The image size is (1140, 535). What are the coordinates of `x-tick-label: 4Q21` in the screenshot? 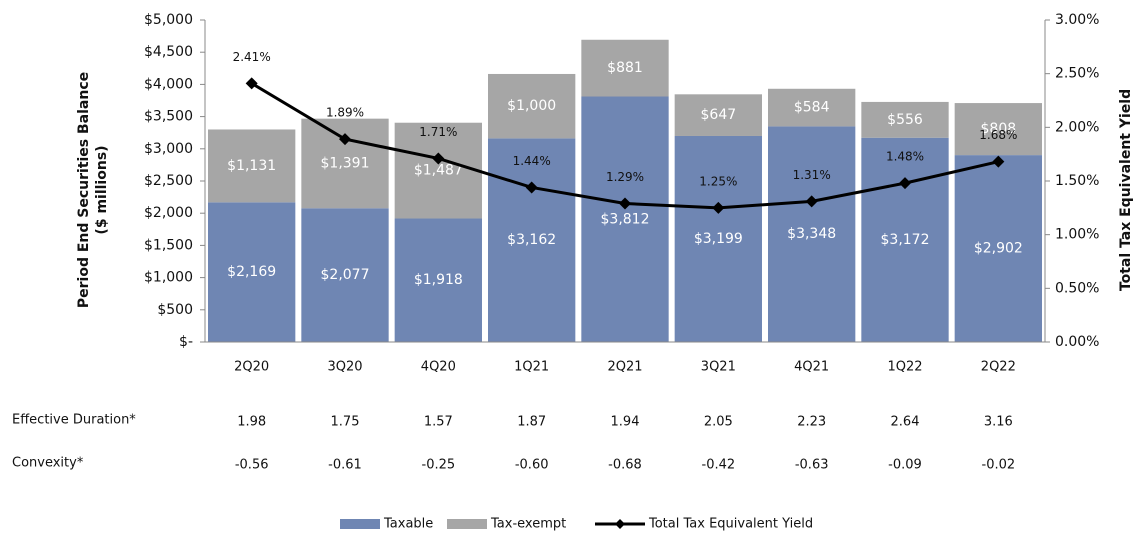 It's located at (811, 367).